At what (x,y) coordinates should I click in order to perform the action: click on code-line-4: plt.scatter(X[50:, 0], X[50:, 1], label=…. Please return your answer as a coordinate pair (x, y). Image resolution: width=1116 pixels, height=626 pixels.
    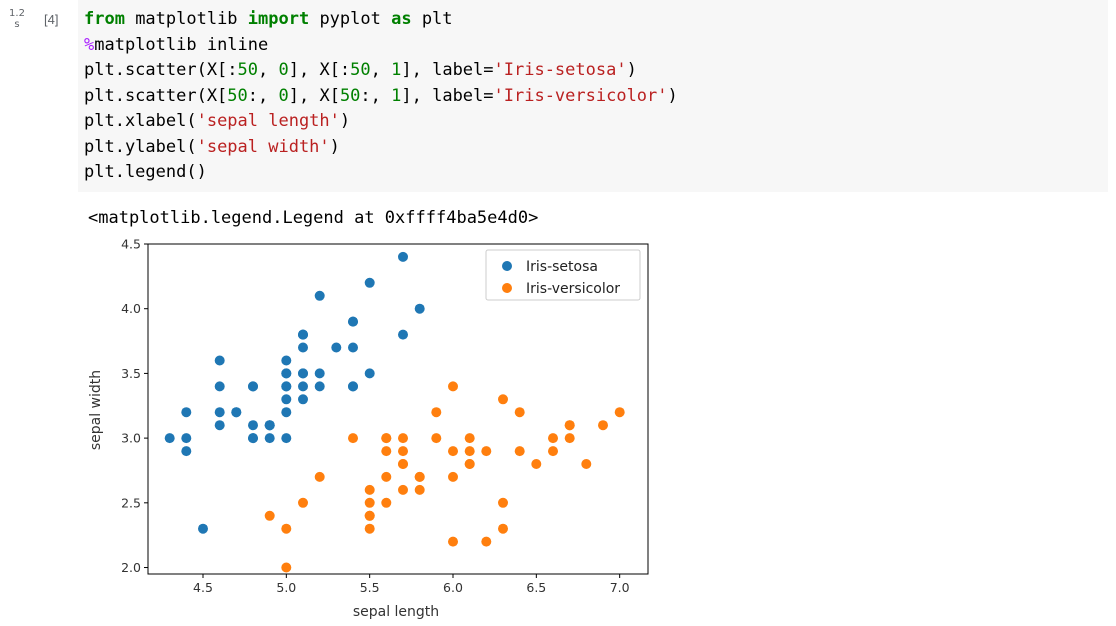
    Looking at the image, I should click on (381, 95).